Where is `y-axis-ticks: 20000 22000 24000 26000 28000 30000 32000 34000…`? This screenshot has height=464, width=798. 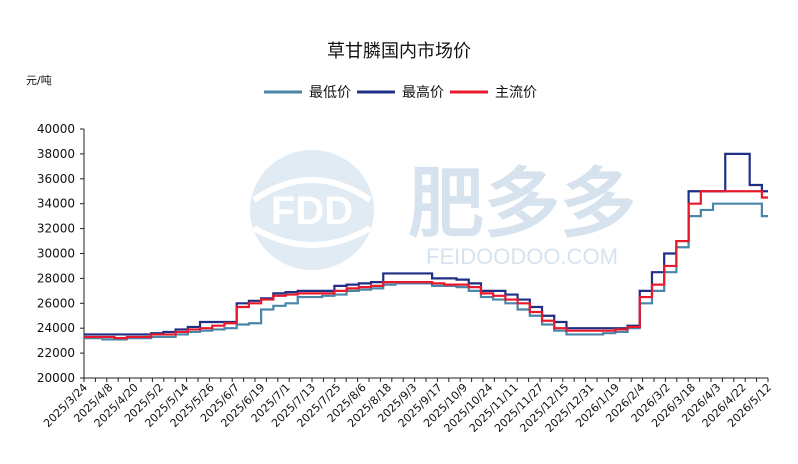
y-axis-ticks: 20000 22000 24000 26000 28000 30000 32000 34000… is located at coordinates (60, 253).